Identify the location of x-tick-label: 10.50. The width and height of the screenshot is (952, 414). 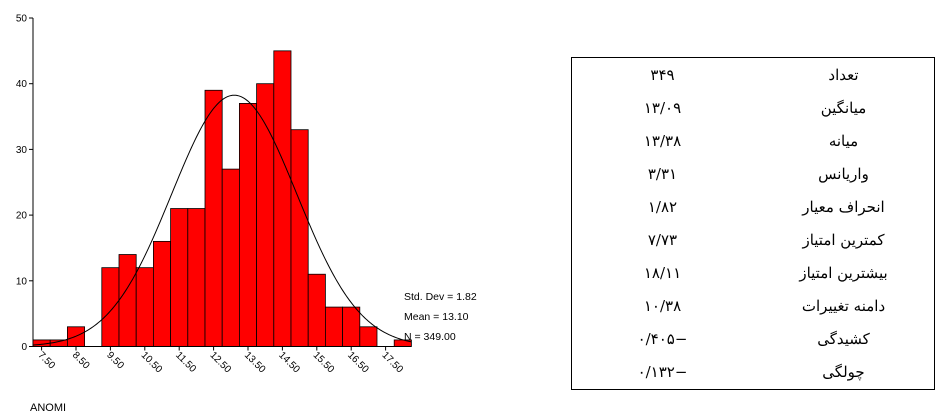
(152, 363).